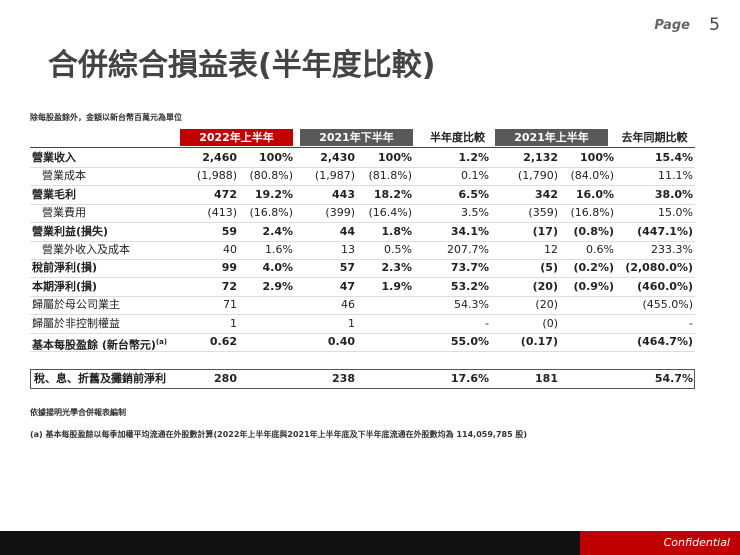 This screenshot has height=555, width=740. What do you see at coordinates (654, 137) in the screenshot?
I see `column-header: 去年同期比較` at bounding box center [654, 137].